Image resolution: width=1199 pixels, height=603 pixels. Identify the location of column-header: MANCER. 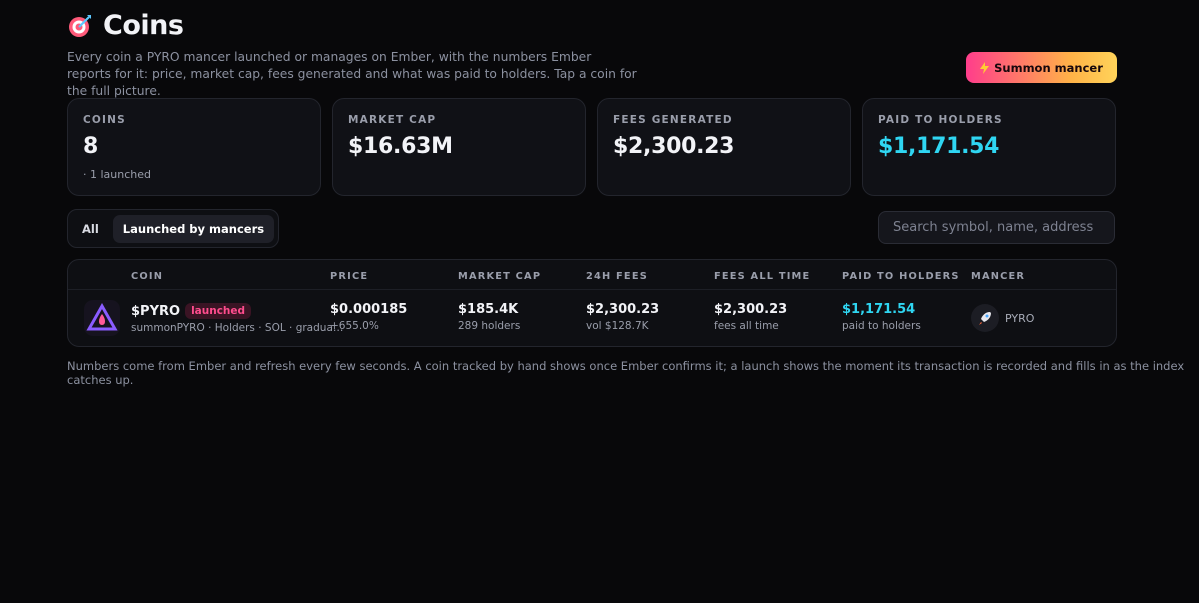
(998, 276).